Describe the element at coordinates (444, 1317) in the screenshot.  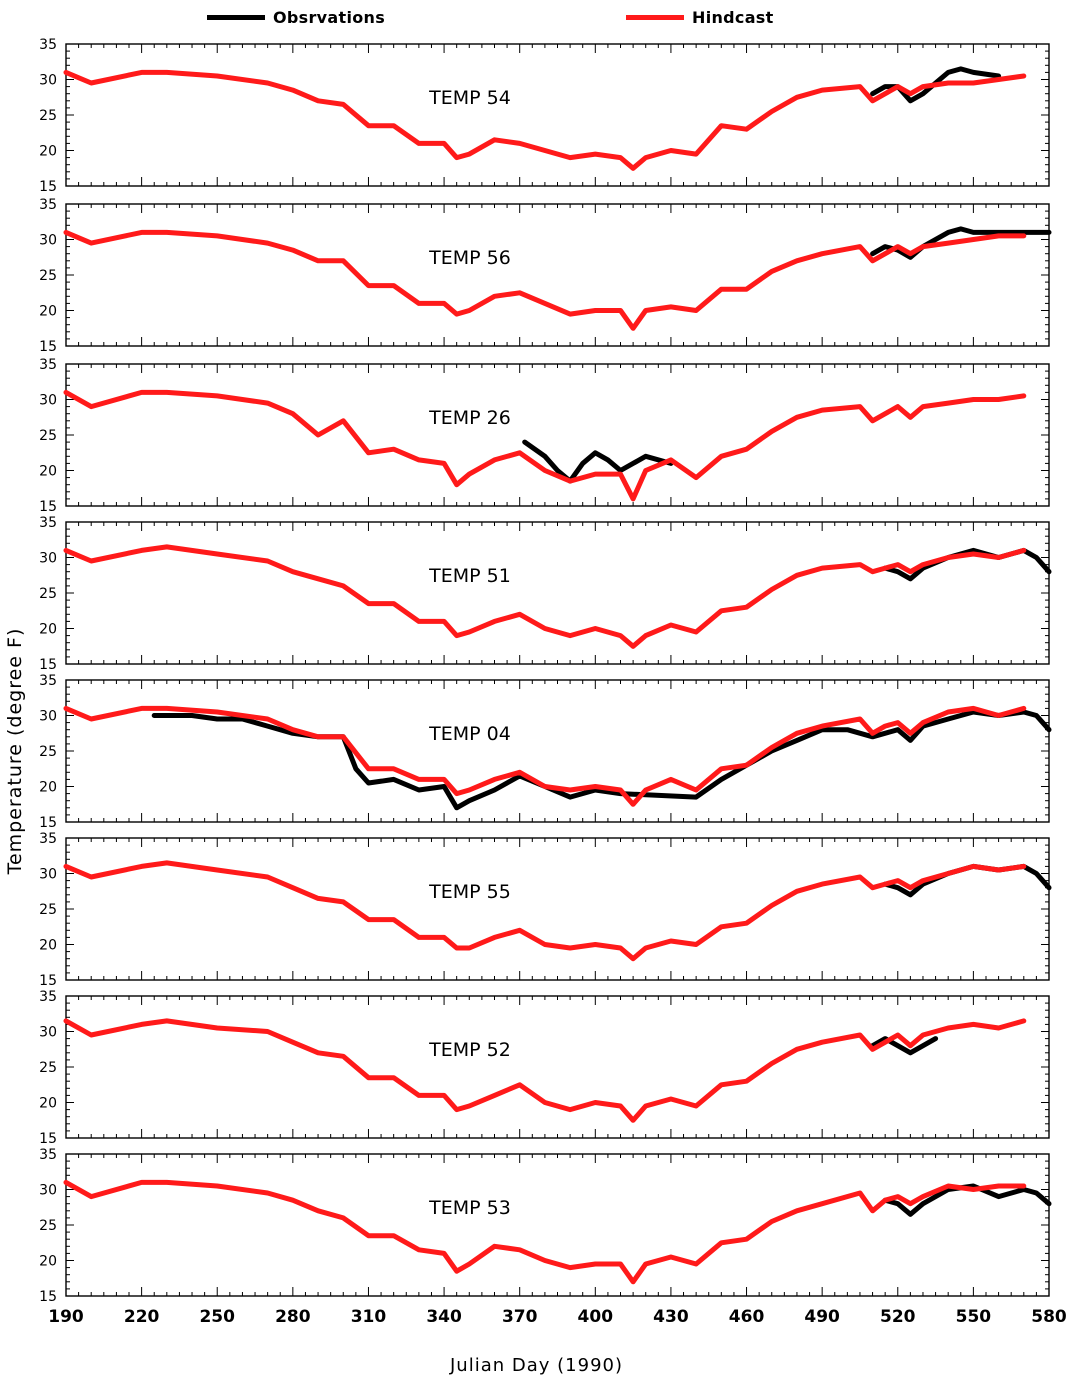
I see `x-tick-label: 340` at that location.